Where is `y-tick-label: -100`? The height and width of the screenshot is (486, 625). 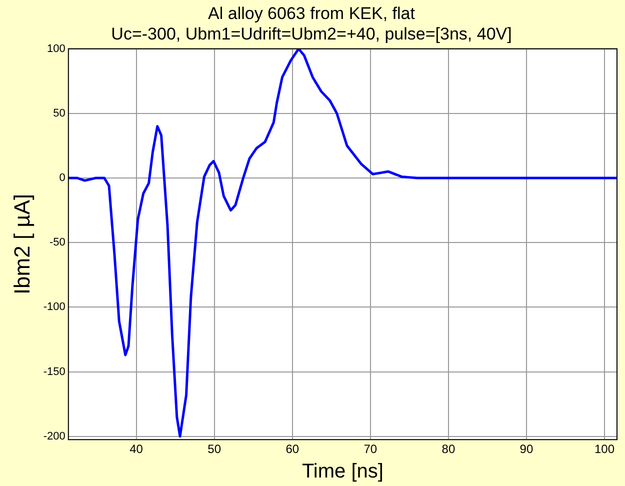 y-tick-label: -100 is located at coordinates (54, 307).